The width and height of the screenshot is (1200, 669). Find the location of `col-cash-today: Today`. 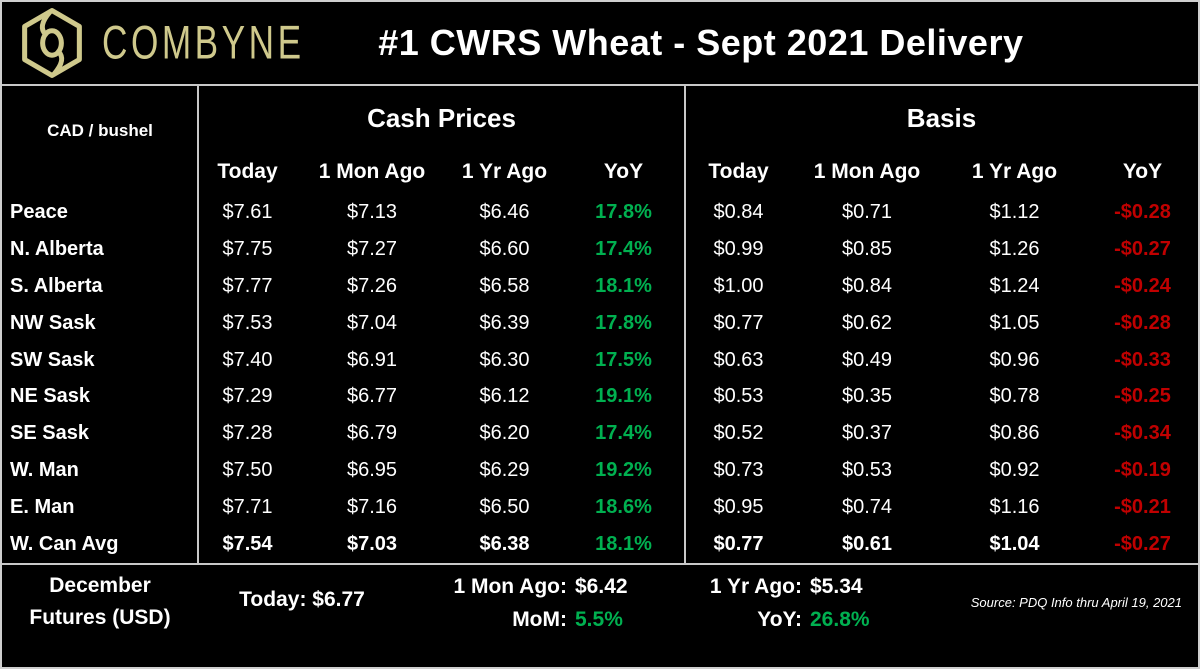

col-cash-today: Today is located at coordinates (247, 171).